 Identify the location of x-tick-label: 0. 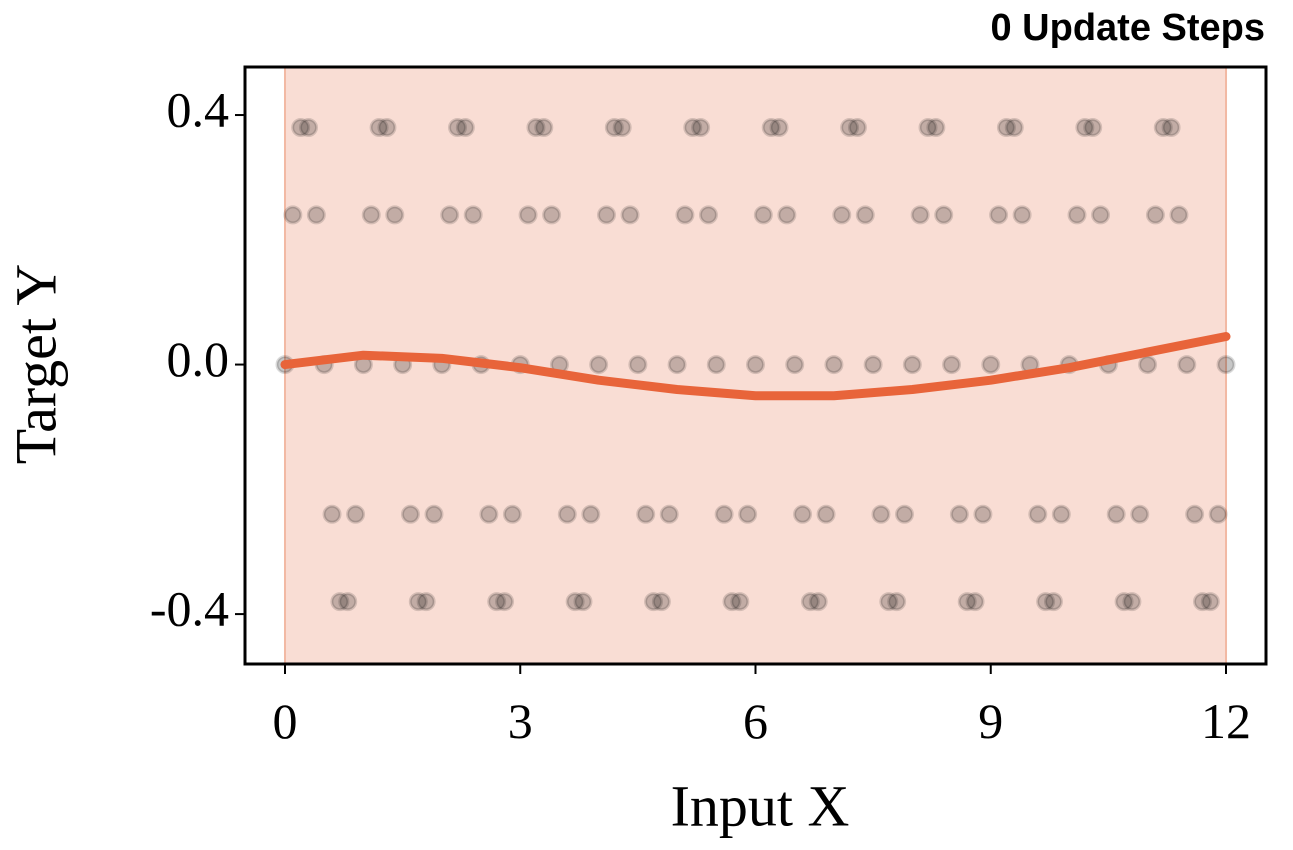
(284, 721).